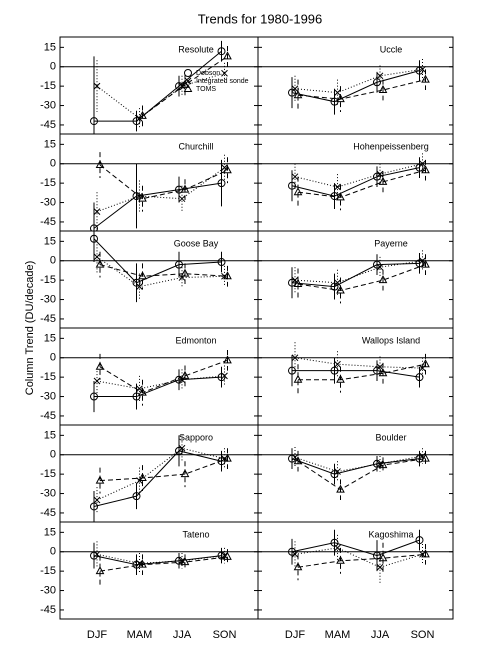 This screenshot has height=656, width=487. What do you see at coordinates (391, 243) in the screenshot?
I see `panel-title: Payerne` at bounding box center [391, 243].